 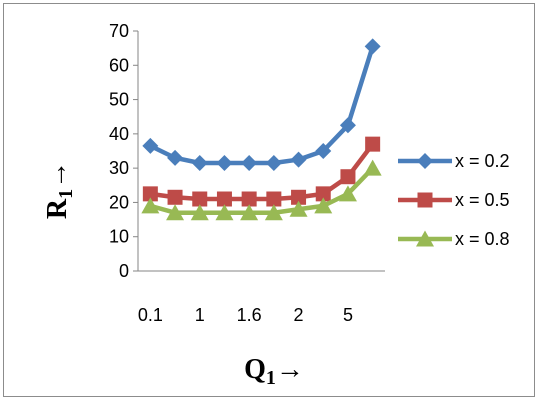 I want to click on svg-text: Q1→, so click(x=274, y=371).